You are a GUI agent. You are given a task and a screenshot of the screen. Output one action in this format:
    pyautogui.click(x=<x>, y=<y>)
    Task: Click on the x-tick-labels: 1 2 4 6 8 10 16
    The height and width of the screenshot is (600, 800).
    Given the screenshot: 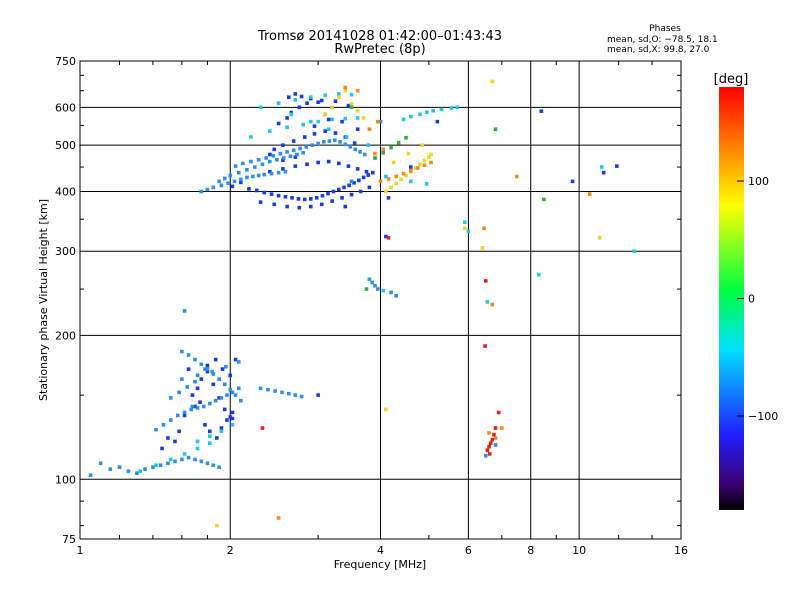 What is the action you would take?
    pyautogui.click(x=383, y=550)
    